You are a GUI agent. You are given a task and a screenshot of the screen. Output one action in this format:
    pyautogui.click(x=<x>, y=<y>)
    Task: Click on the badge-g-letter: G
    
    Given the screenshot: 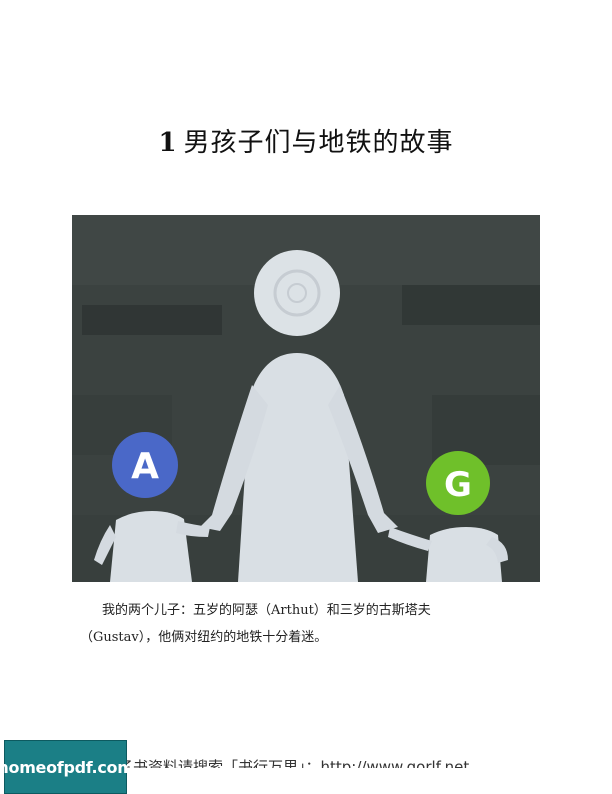 What is the action you would take?
    pyautogui.click(x=458, y=485)
    